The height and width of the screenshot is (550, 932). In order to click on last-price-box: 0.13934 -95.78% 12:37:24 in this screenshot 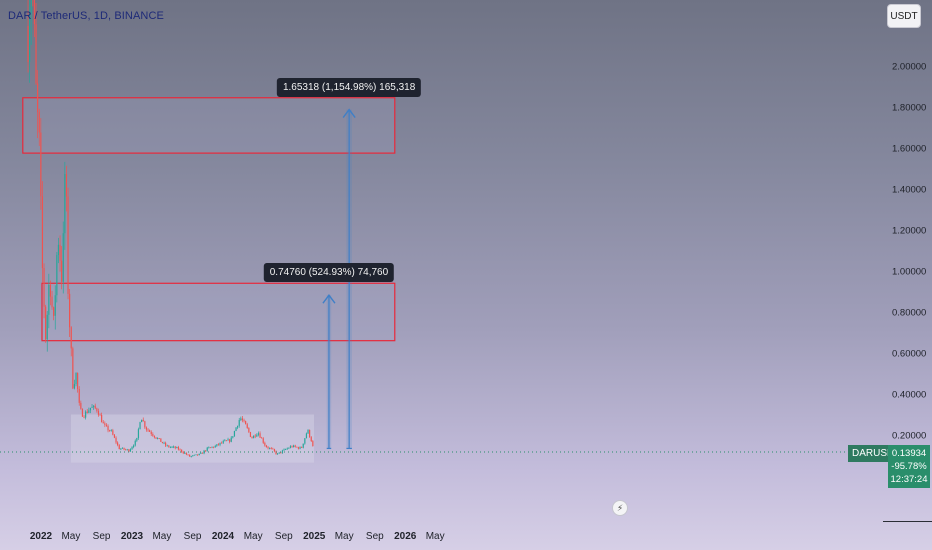, I will do `click(909, 466)`.